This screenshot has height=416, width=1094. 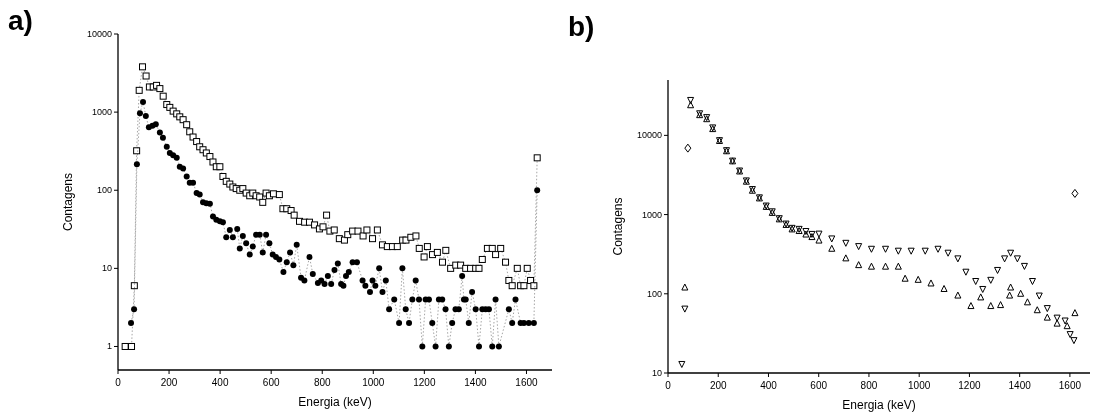 What do you see at coordinates (109, 346) in the screenshot?
I see `y-tick-label: 1` at bounding box center [109, 346].